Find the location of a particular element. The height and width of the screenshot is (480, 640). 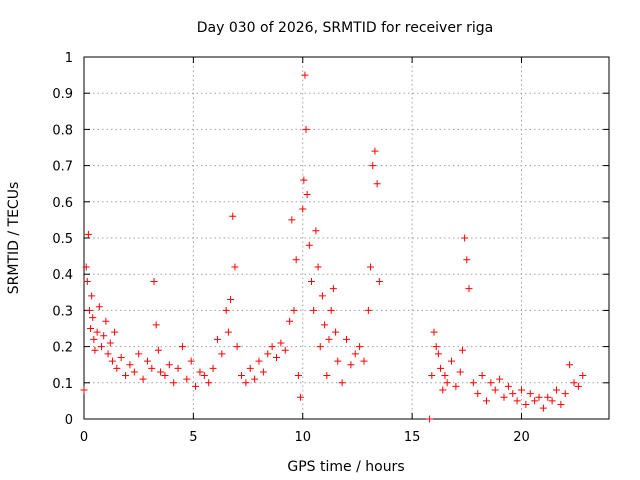

y-tick-label: 0.5 is located at coordinates (62, 239).